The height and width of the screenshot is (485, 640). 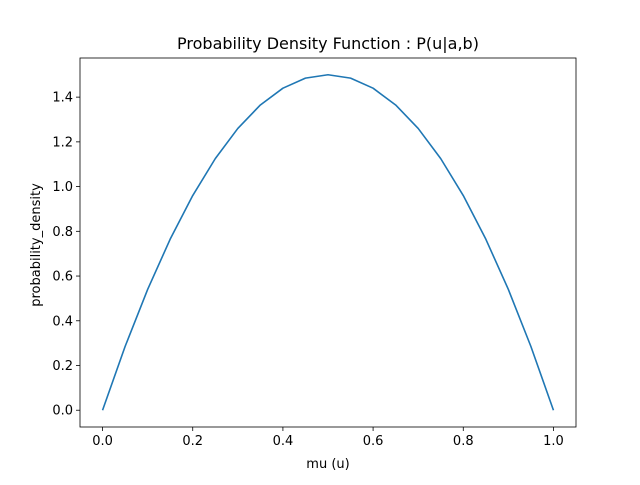 I want to click on y-tick-label: 0.0, so click(x=62, y=411).